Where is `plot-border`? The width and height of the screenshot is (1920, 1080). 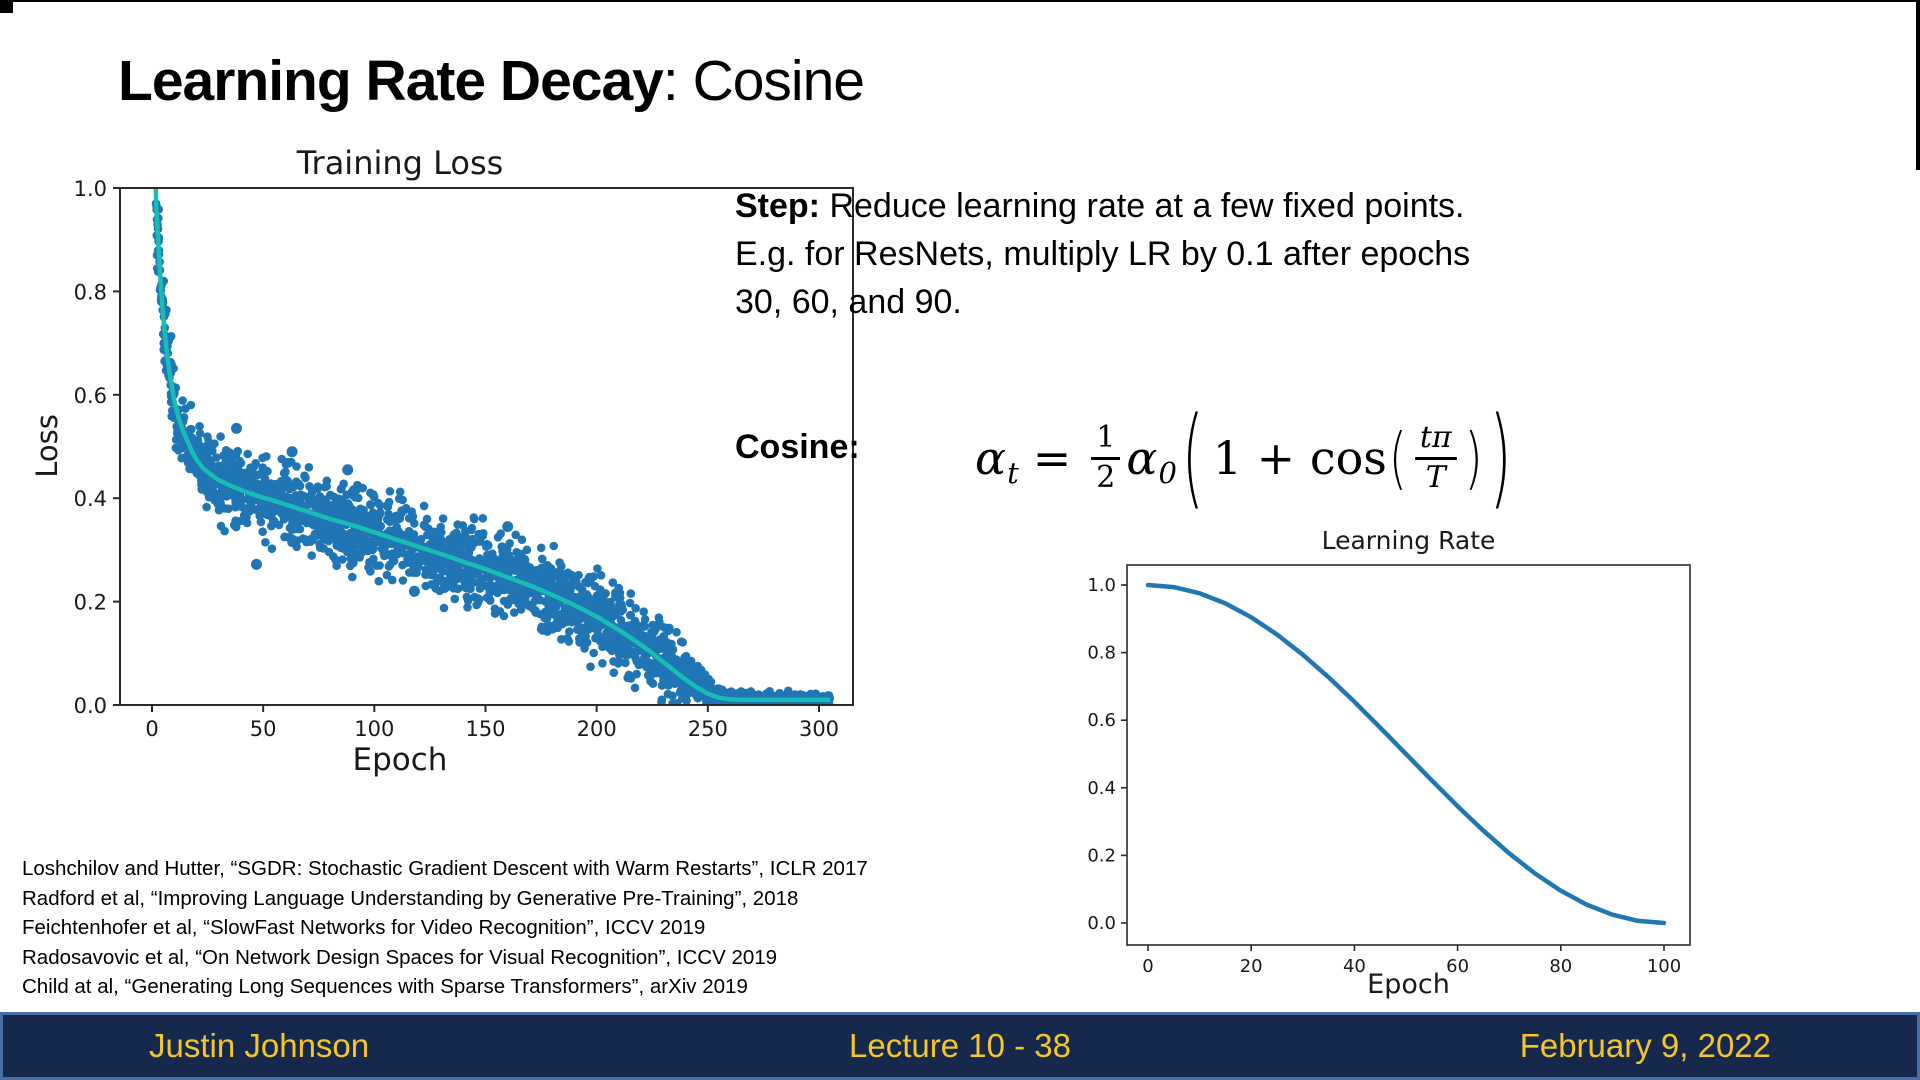 plot-border is located at coordinates (1408, 755).